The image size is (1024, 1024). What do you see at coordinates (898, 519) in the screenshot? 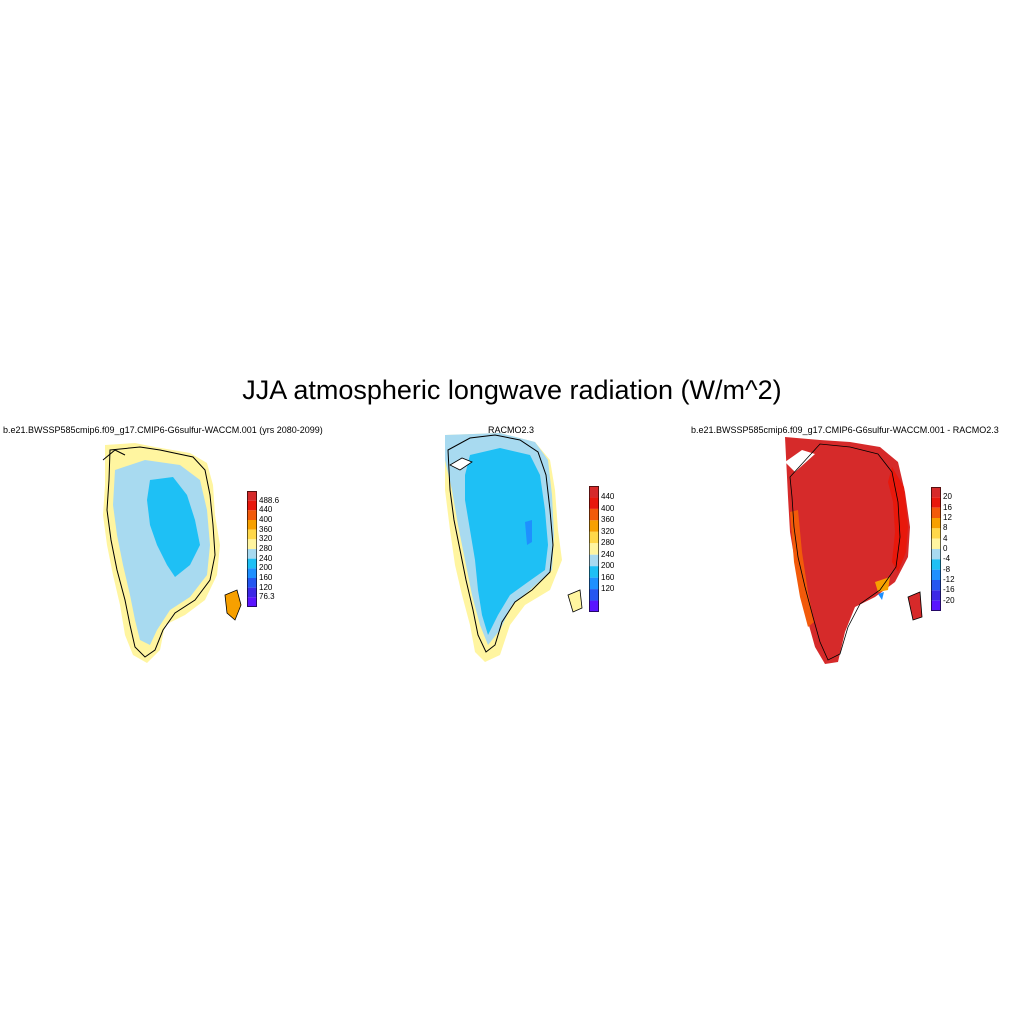
I see `edge-band-east` at bounding box center [898, 519].